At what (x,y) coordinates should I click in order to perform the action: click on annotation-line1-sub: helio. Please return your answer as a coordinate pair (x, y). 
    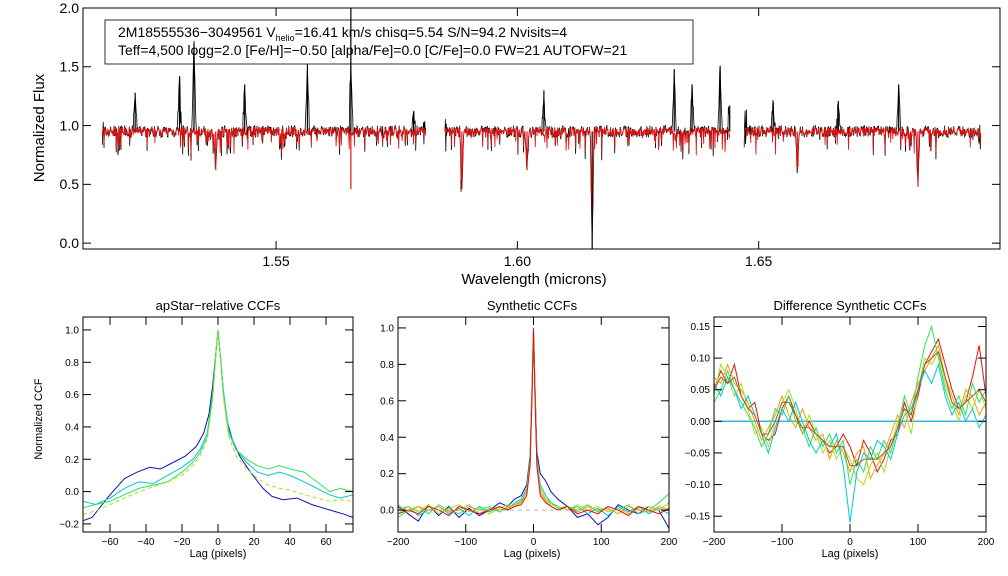
    Looking at the image, I should click on (285, 38).